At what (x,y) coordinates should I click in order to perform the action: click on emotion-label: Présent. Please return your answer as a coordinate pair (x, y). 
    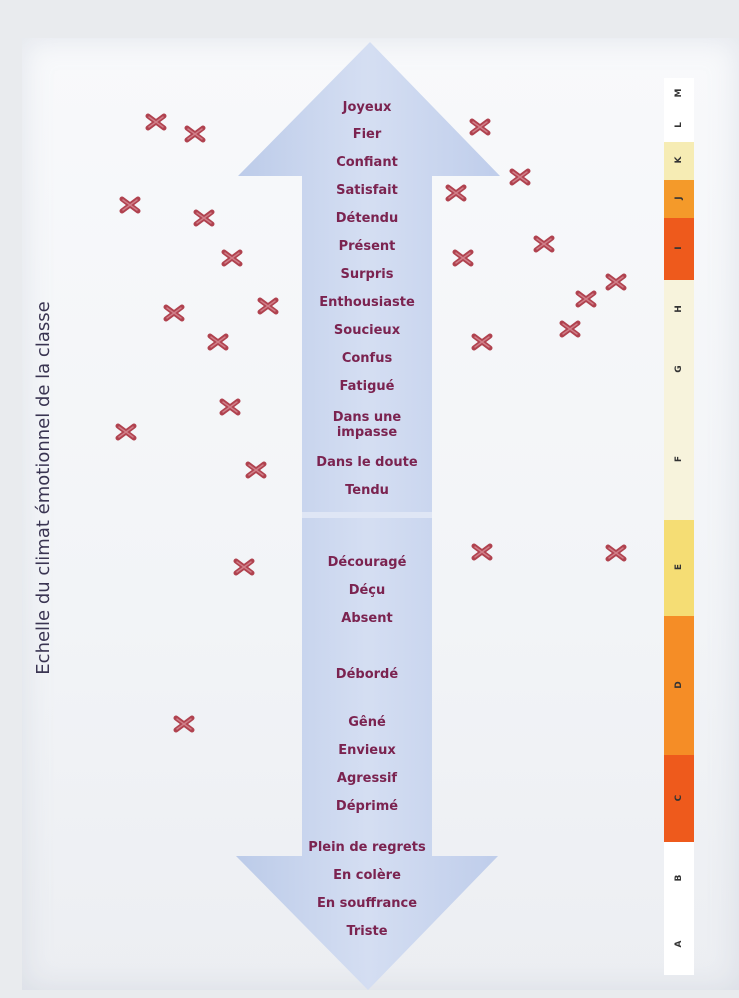
    Looking at the image, I should click on (367, 246).